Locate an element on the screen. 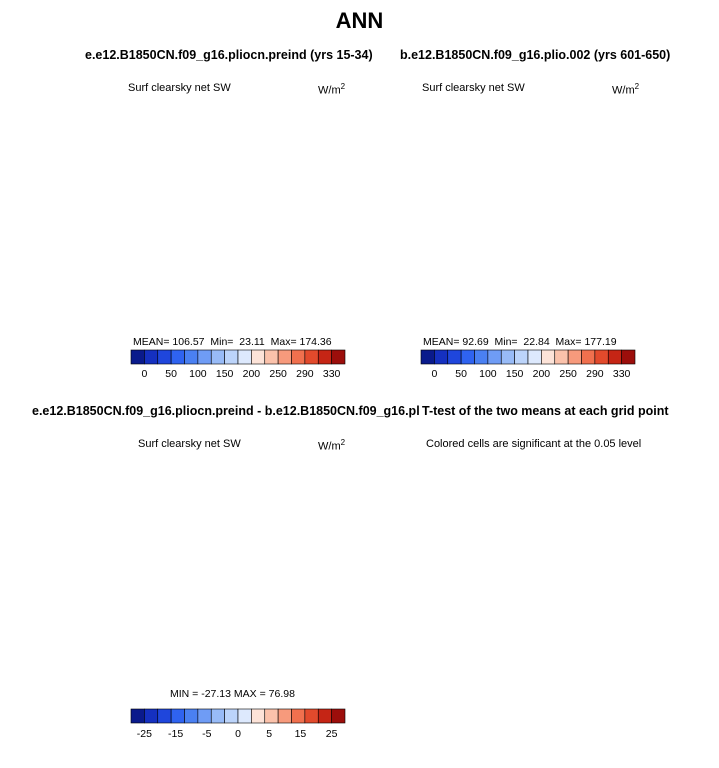 This screenshot has height=768, width=719. colorbar-2-tick-label: 330 is located at coordinates (621, 374).